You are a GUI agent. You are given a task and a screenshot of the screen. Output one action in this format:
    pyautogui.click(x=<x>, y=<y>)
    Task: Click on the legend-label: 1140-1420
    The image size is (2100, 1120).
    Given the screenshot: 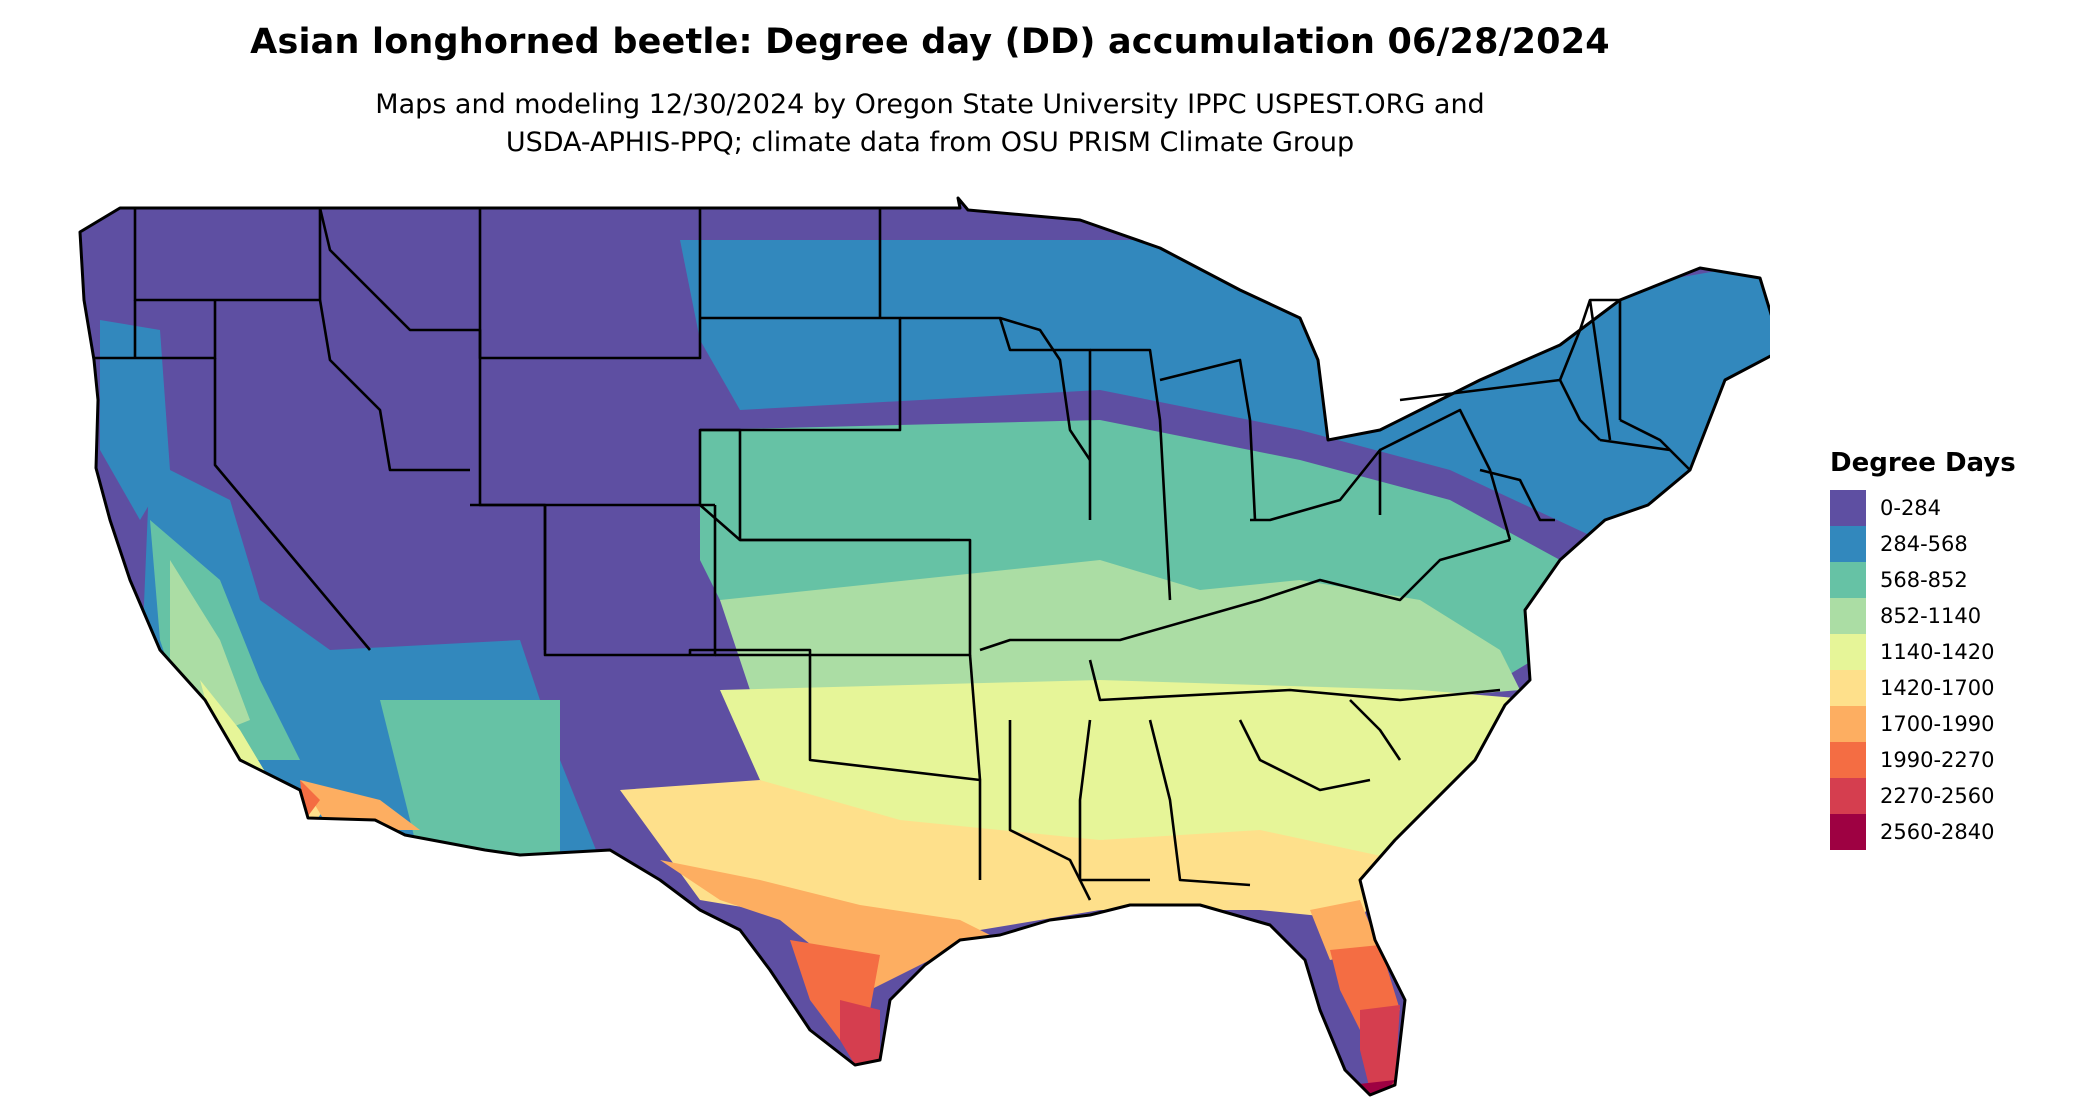 What is the action you would take?
    pyautogui.click(x=1937, y=652)
    